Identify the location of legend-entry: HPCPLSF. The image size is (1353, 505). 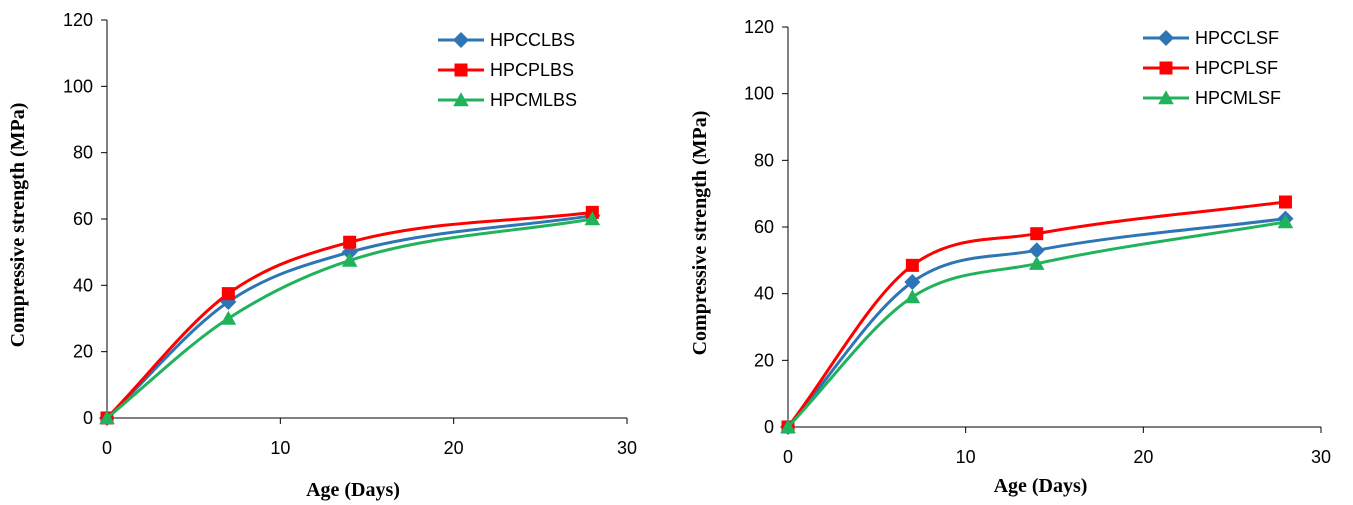
(1210, 68).